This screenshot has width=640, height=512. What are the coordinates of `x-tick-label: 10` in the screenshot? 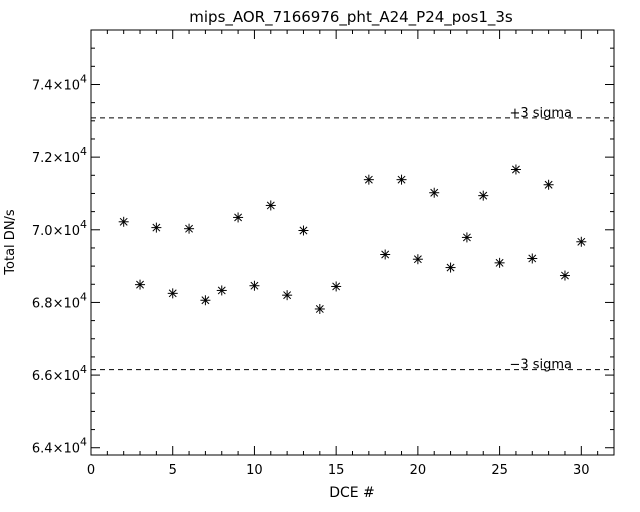 It's located at (254, 470).